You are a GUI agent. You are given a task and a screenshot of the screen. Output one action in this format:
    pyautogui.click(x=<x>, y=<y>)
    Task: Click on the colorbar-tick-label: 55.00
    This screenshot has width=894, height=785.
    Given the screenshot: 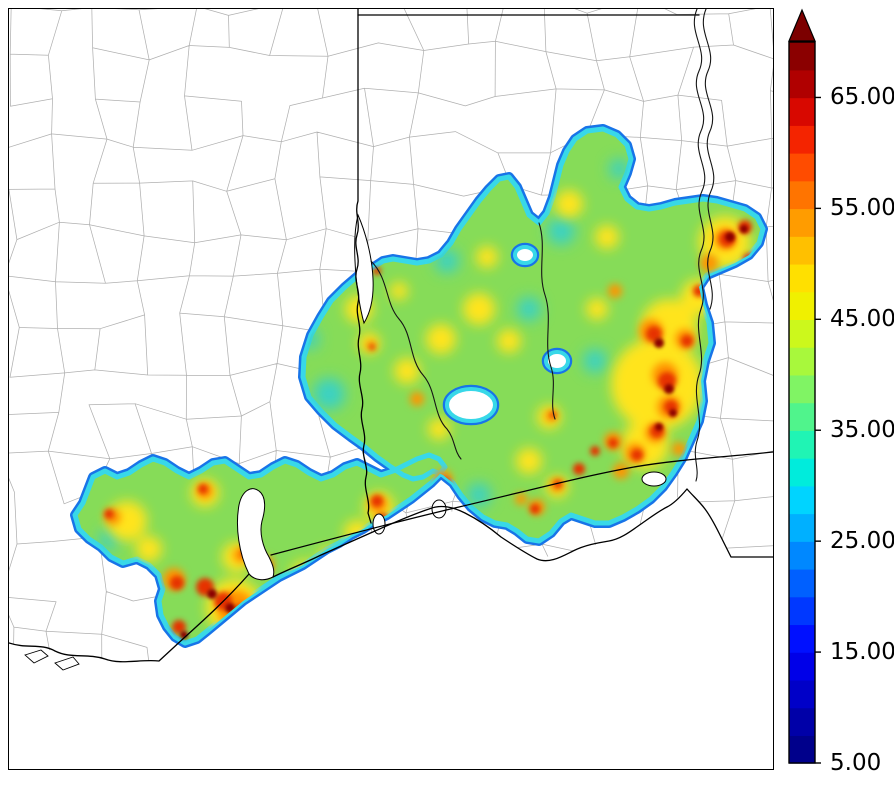 What is the action you would take?
    pyautogui.click(x=862, y=208)
    